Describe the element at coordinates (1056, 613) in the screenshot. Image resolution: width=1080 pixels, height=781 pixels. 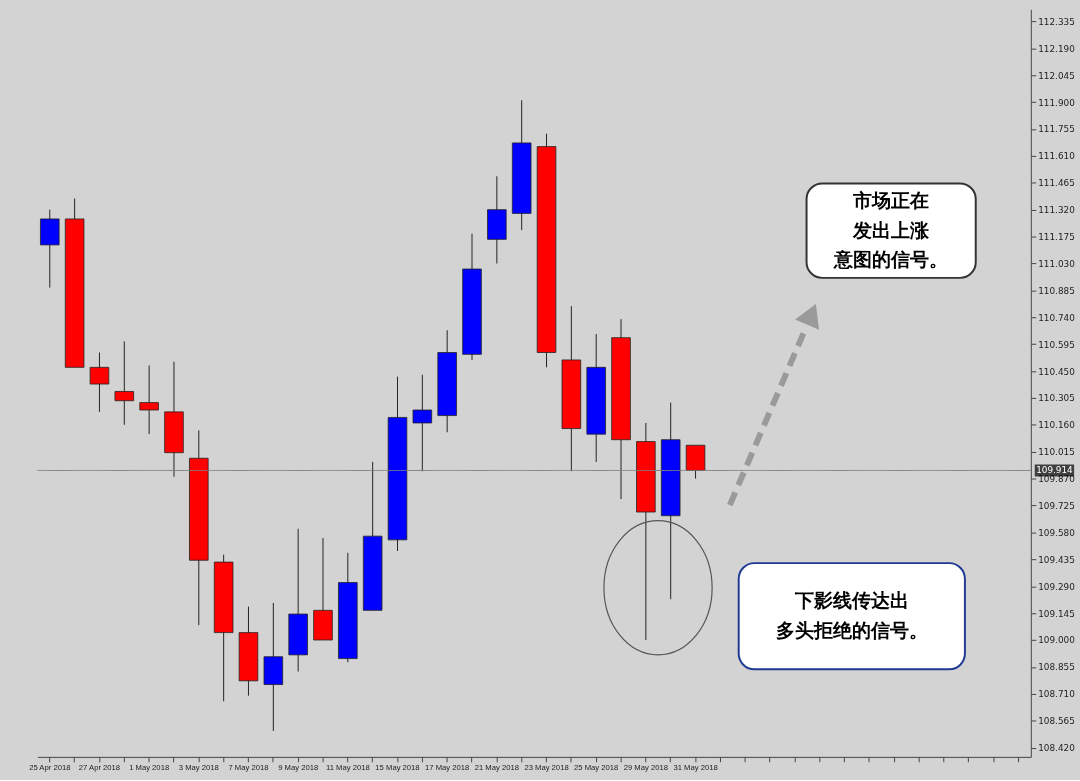
I see `y-tick-label: 109.145` at that location.